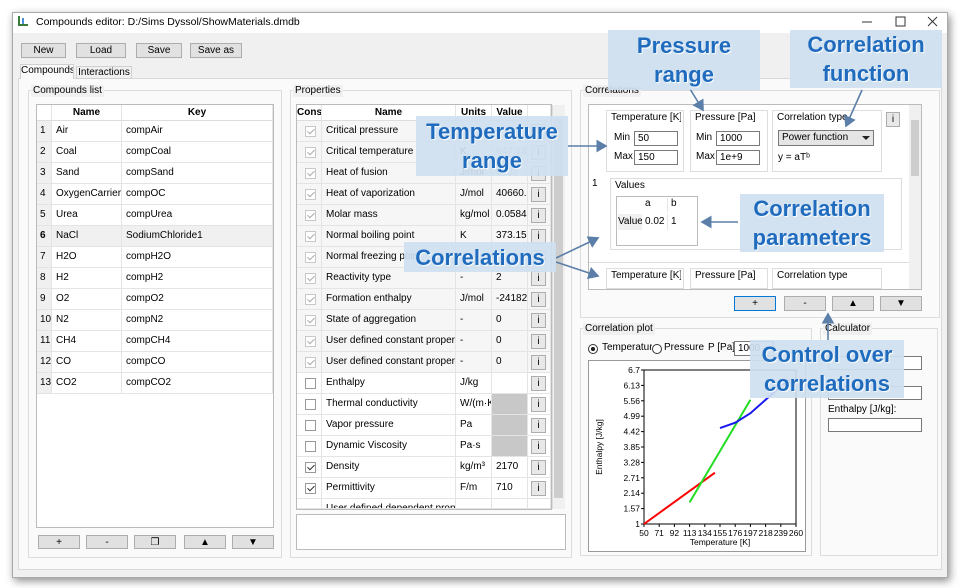  Describe the element at coordinates (197, 194) in the screenshot. I see `compound-key: compOC` at that location.